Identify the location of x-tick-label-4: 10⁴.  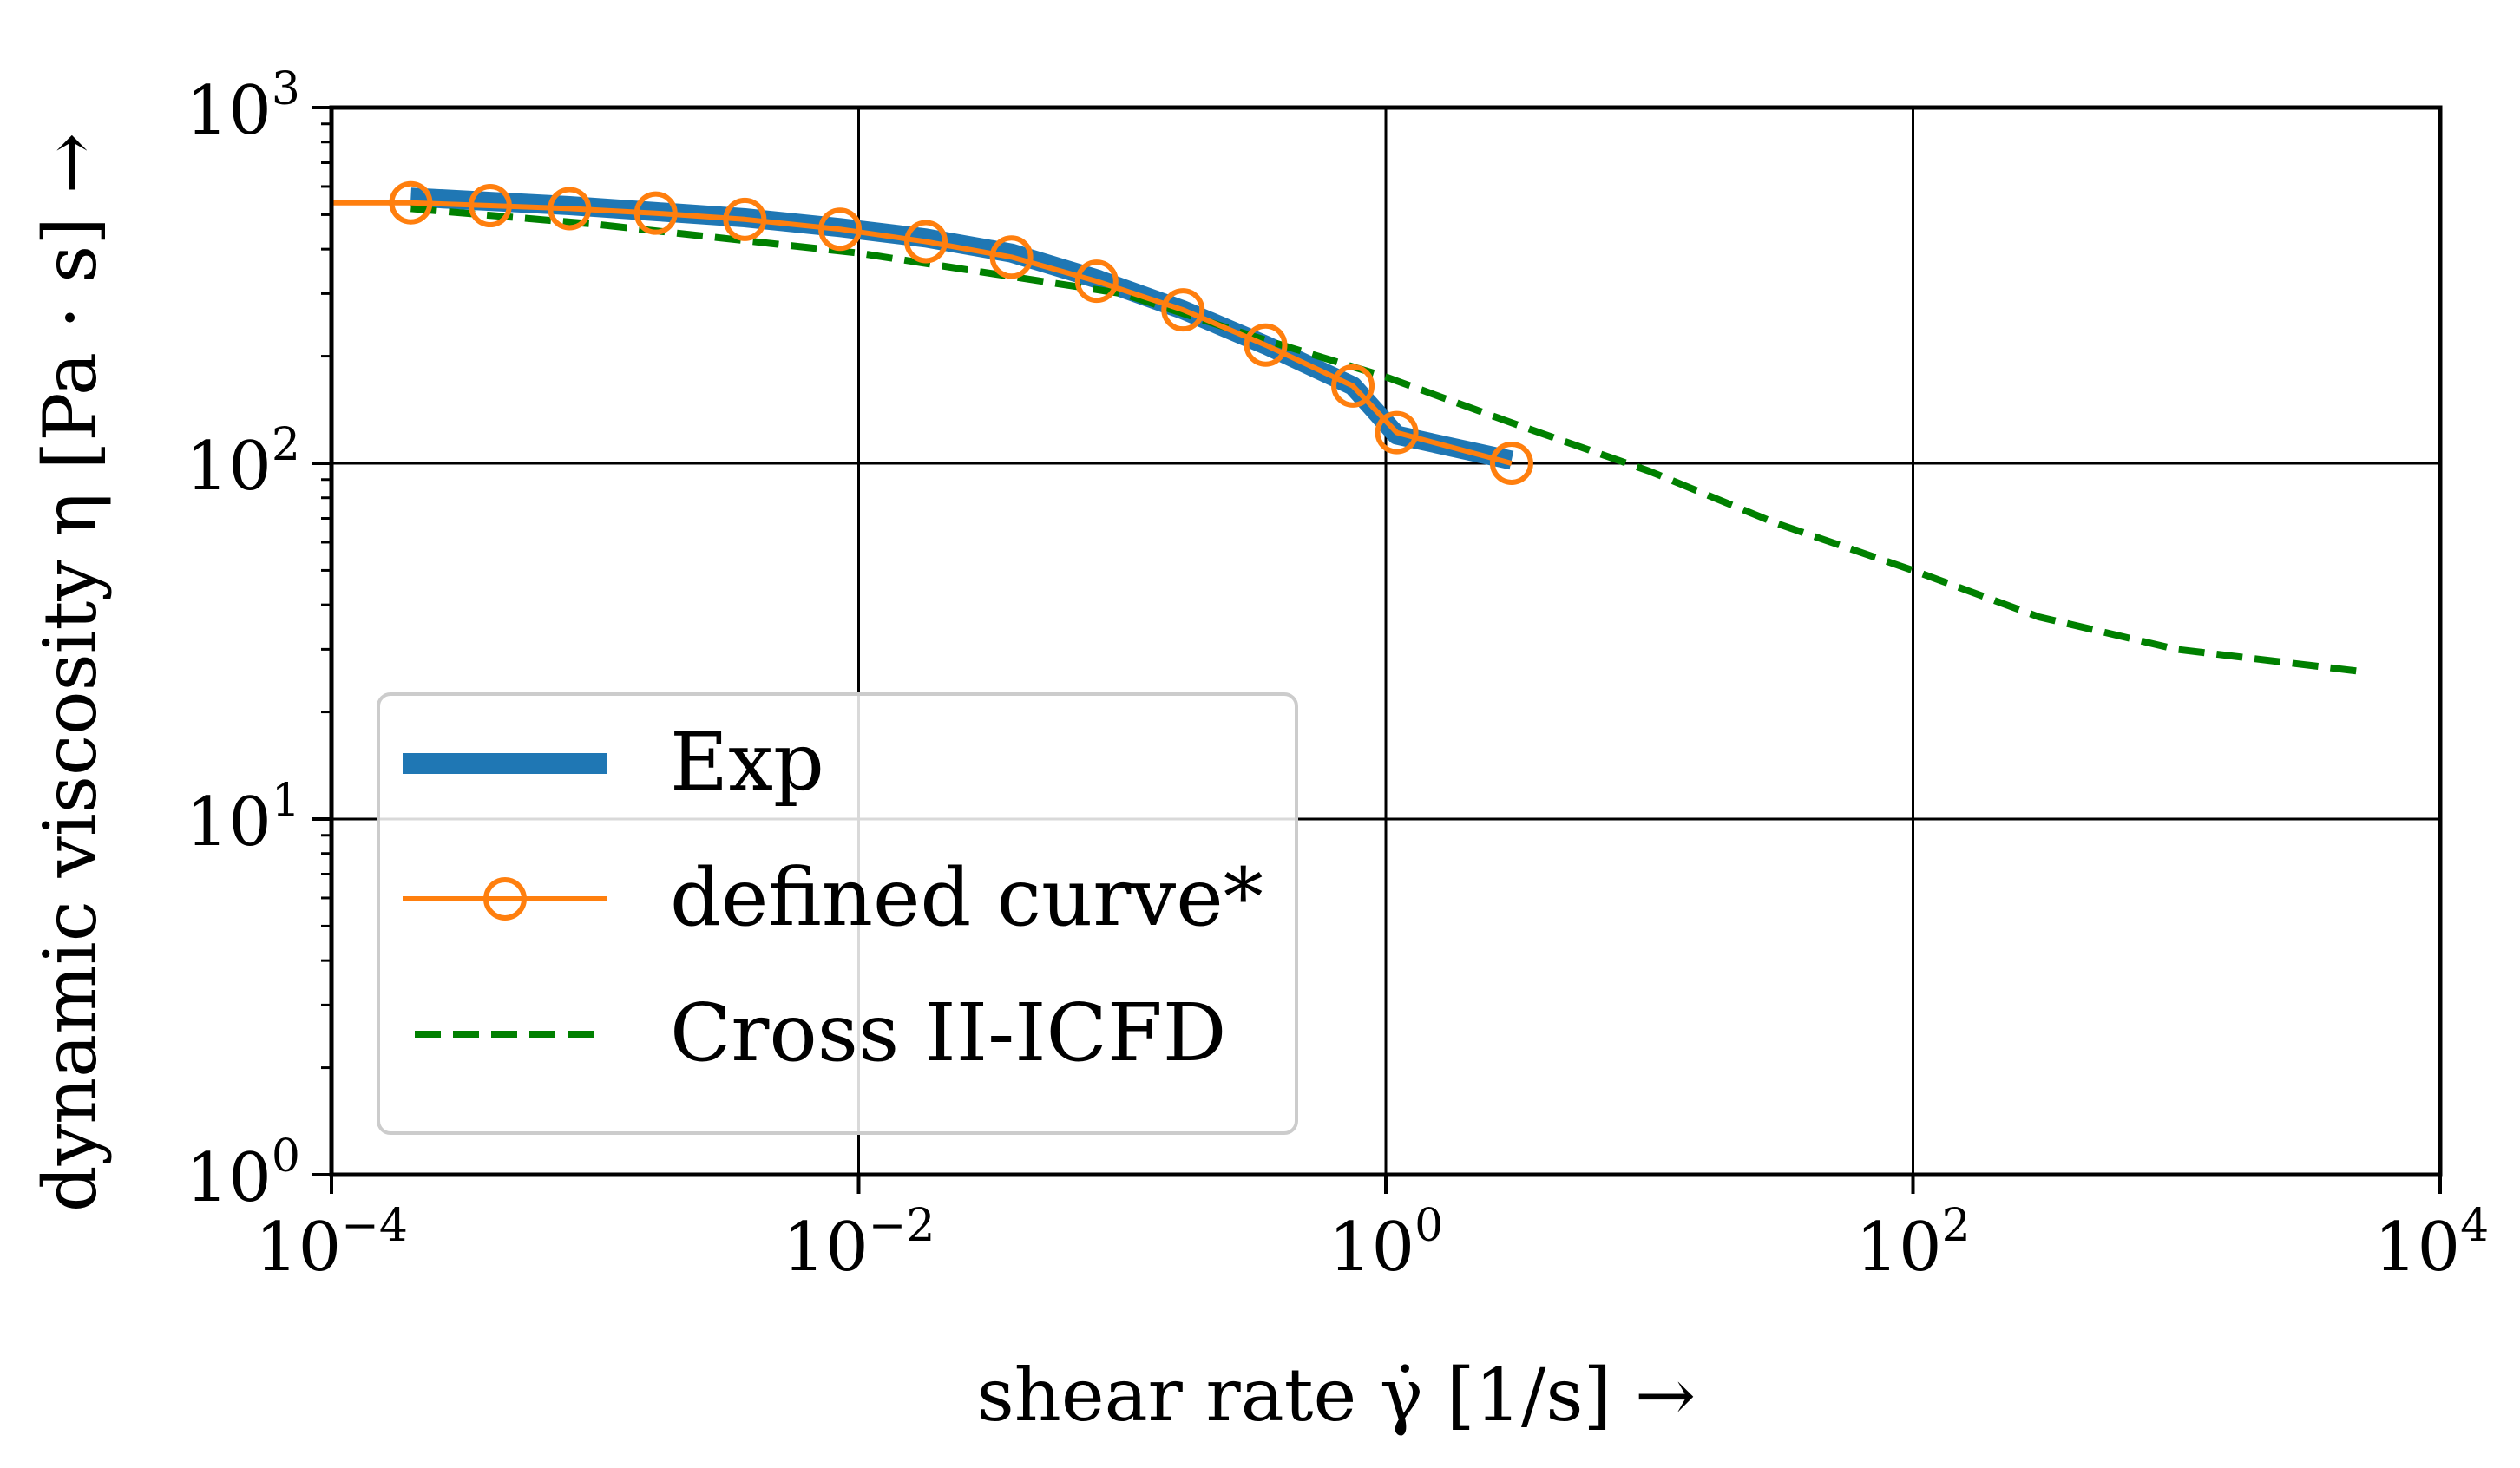
(2431, 1244).